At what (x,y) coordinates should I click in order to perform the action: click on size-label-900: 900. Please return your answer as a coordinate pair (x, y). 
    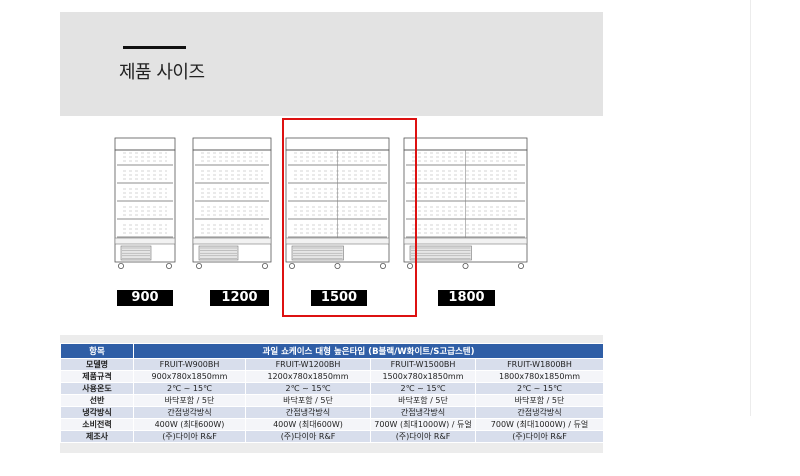
    Looking at the image, I should click on (145, 298).